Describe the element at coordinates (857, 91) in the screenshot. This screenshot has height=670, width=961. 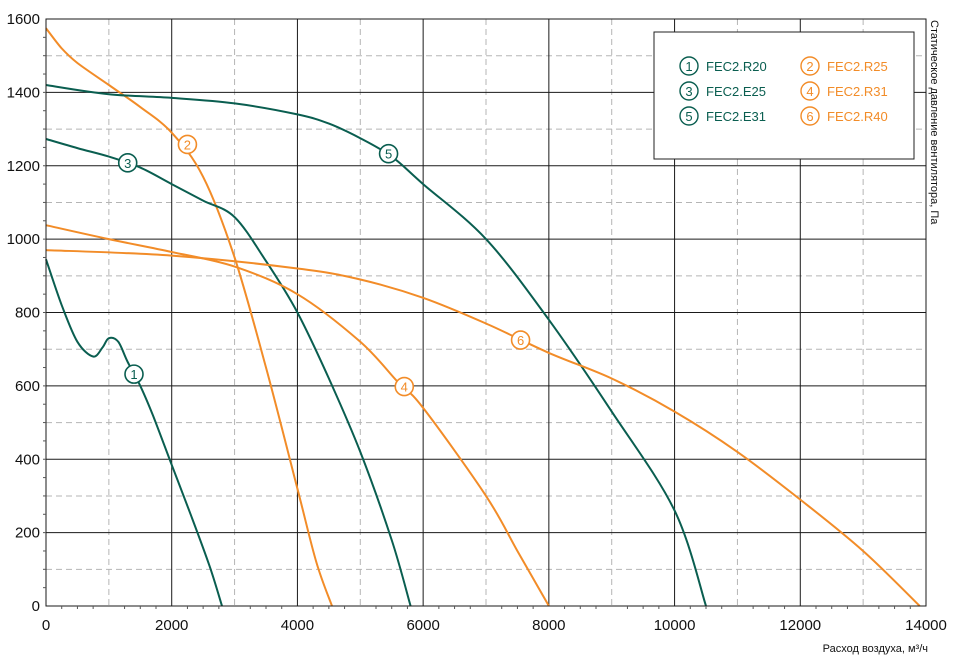
I see `legend-label: FEC2.R31` at that location.